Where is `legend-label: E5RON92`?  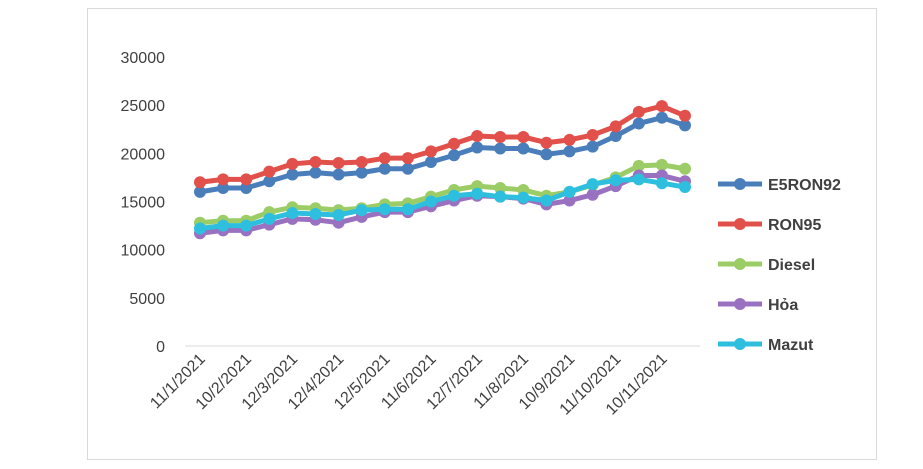 legend-label: E5RON92 is located at coordinates (804, 185).